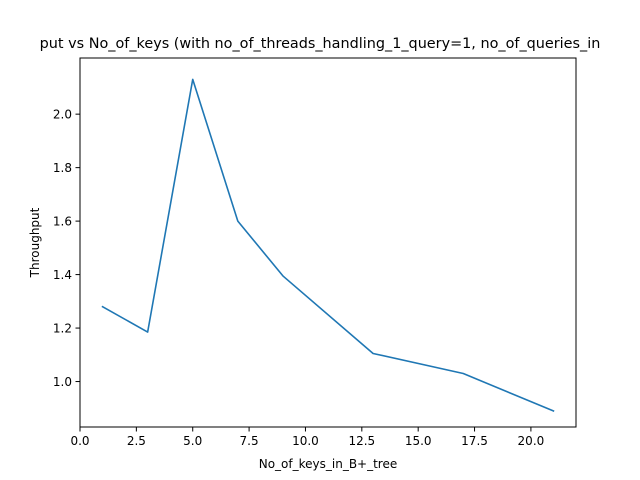 The height and width of the screenshot is (480, 640). Describe the element at coordinates (79, 441) in the screenshot. I see `x-tick-label: 0.0` at that location.